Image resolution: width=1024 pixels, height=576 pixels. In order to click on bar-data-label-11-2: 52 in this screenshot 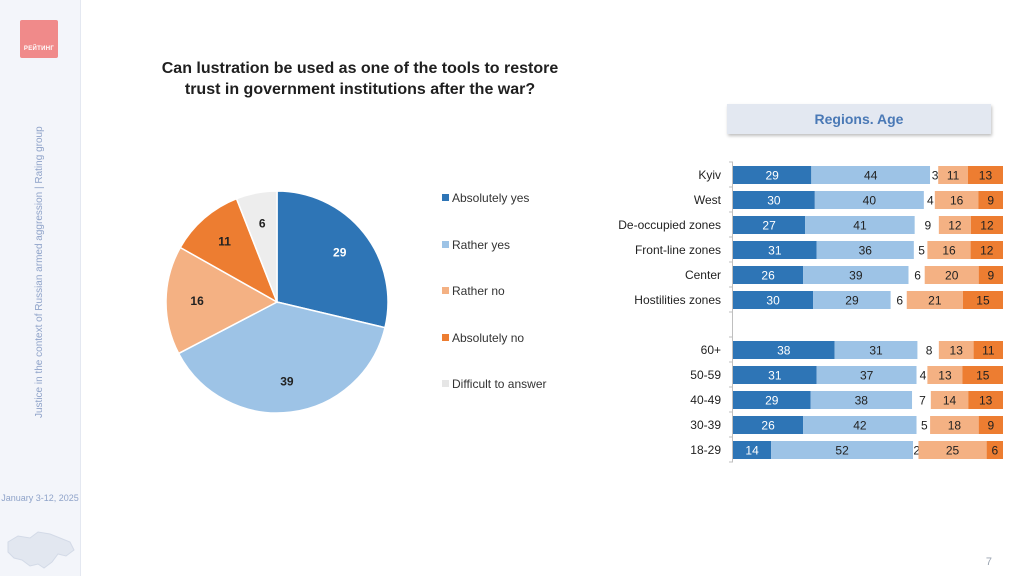, I will do `click(842, 451)`.